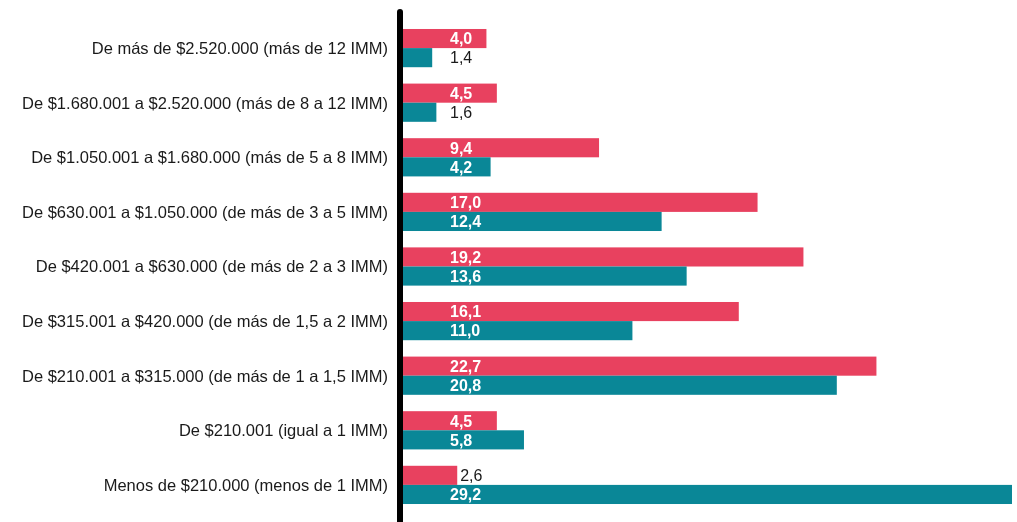 The height and width of the screenshot is (522, 1017). Describe the element at coordinates (205, 102) in the screenshot. I see `y-tick-label: De $1.680.001 a $2.520.000 (más de 8 a 12 IMM)` at that location.